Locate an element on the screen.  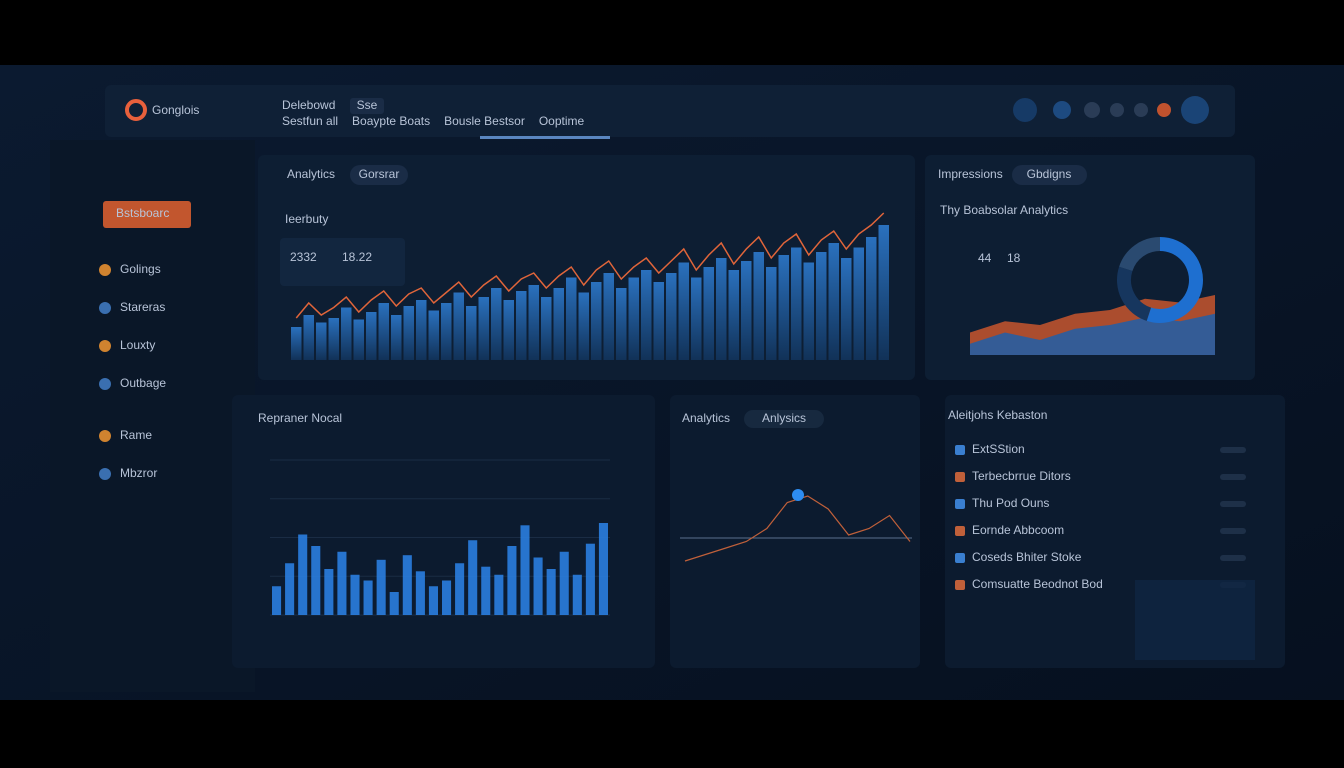
nav-item: Outbage is located at coordinates (143, 383).